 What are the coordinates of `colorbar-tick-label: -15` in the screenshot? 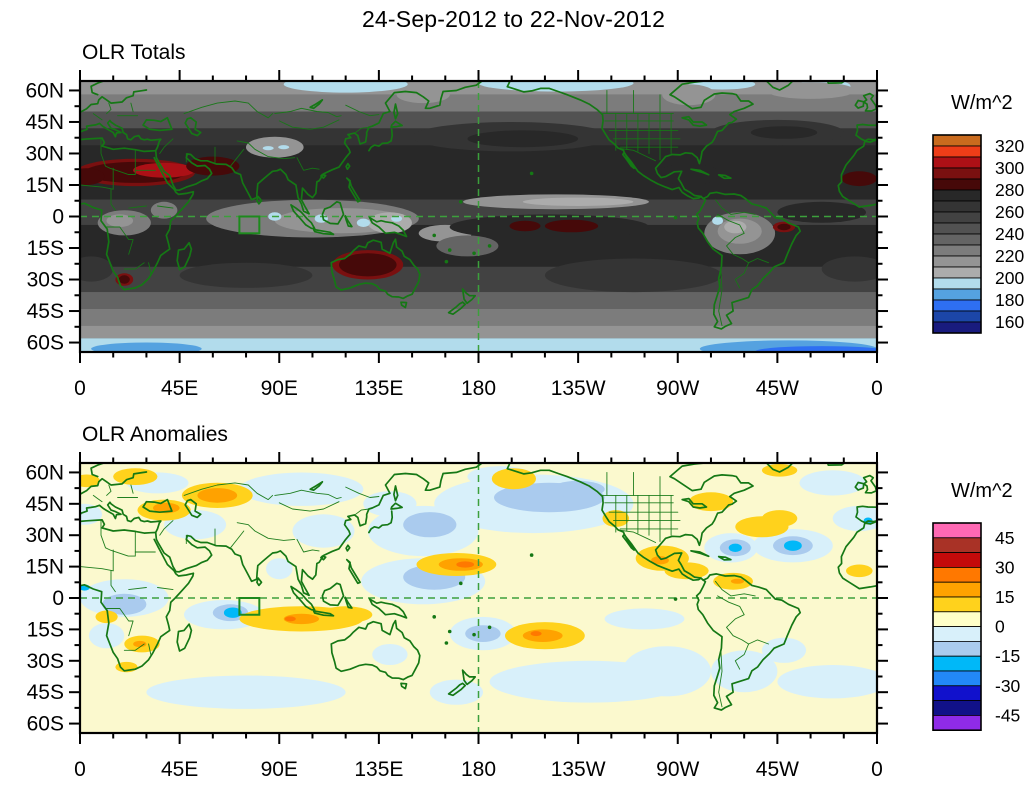 It's located at (1007, 656).